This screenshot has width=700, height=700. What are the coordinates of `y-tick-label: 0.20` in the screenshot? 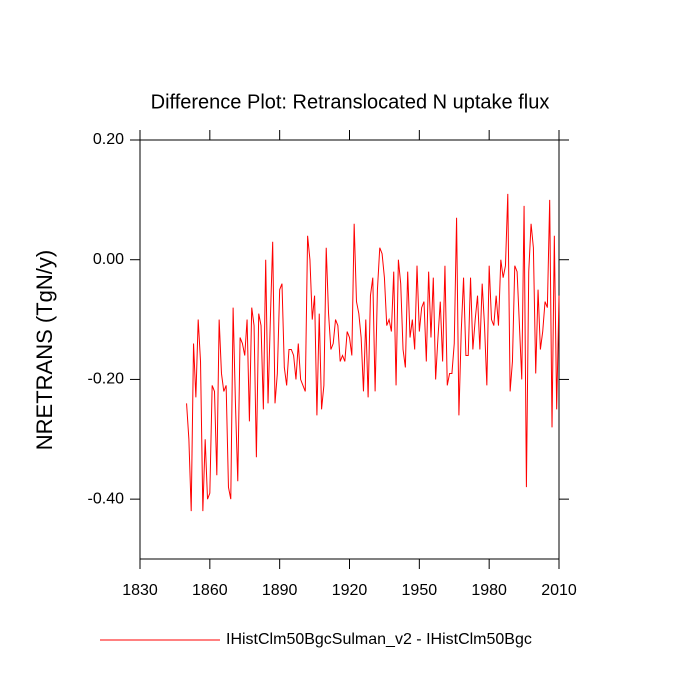 It's located at (108, 139).